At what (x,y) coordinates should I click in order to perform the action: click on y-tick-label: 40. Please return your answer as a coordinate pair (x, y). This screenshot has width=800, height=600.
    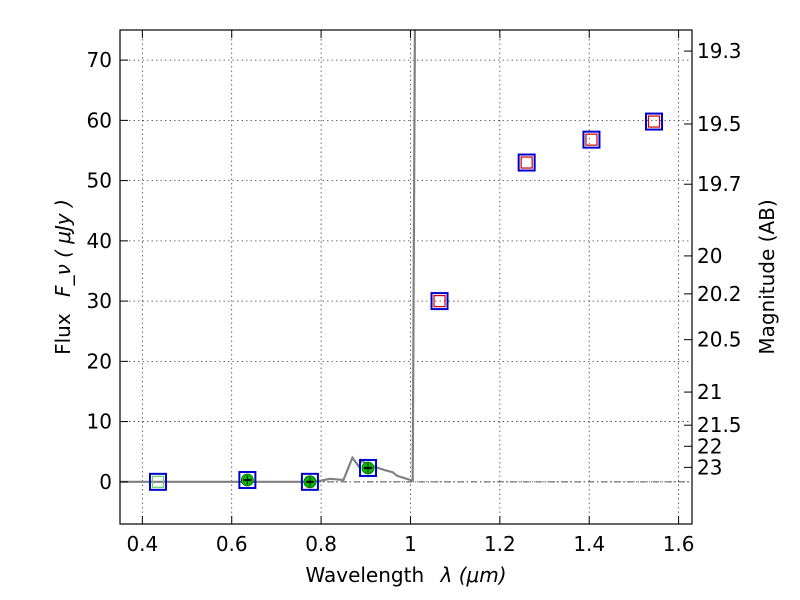
    Looking at the image, I should click on (99, 241).